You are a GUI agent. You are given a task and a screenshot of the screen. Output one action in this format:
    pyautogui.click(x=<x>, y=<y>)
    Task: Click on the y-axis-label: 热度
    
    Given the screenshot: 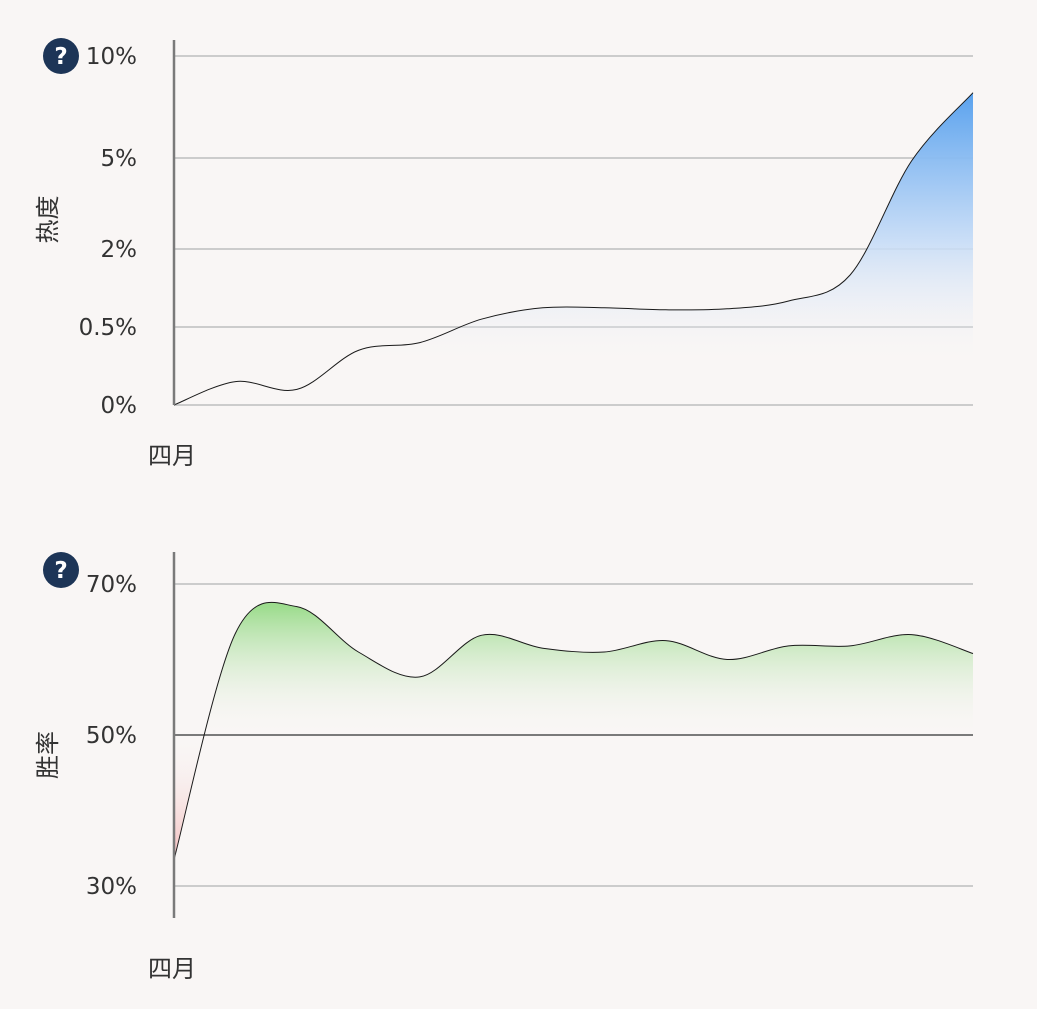 What is the action you would take?
    pyautogui.click(x=48, y=220)
    